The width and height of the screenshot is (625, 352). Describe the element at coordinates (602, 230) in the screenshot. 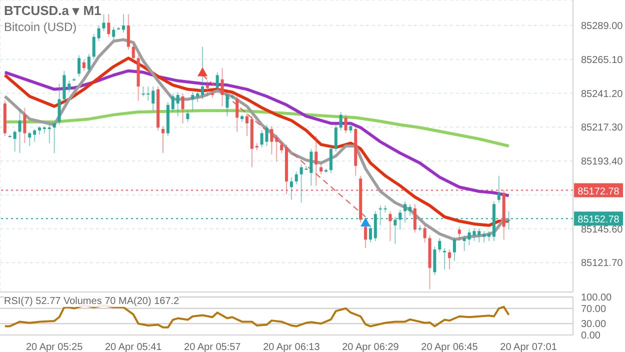

I see `y-tick-label: 85145.60` at that location.